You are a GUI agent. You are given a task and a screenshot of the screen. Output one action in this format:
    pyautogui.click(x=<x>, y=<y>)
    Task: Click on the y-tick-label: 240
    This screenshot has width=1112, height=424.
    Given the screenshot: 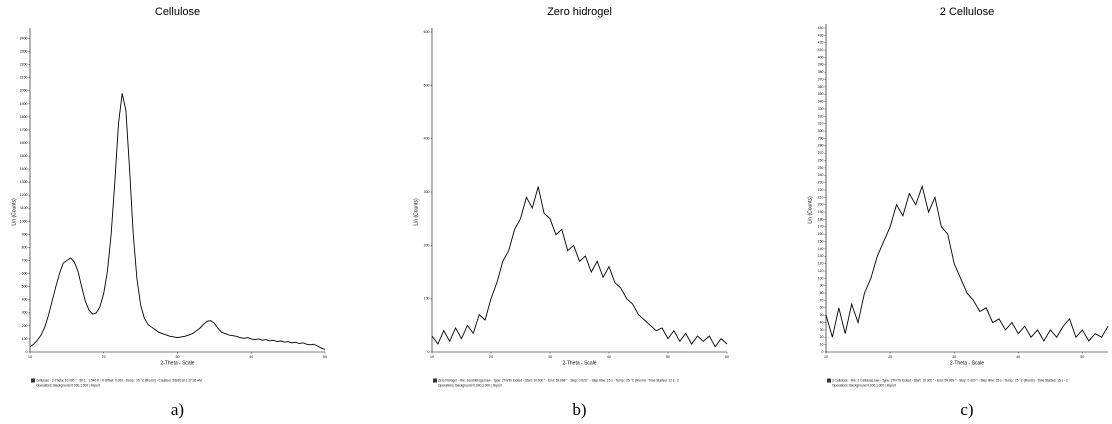 What is the action you would take?
    pyautogui.click(x=821, y=175)
    